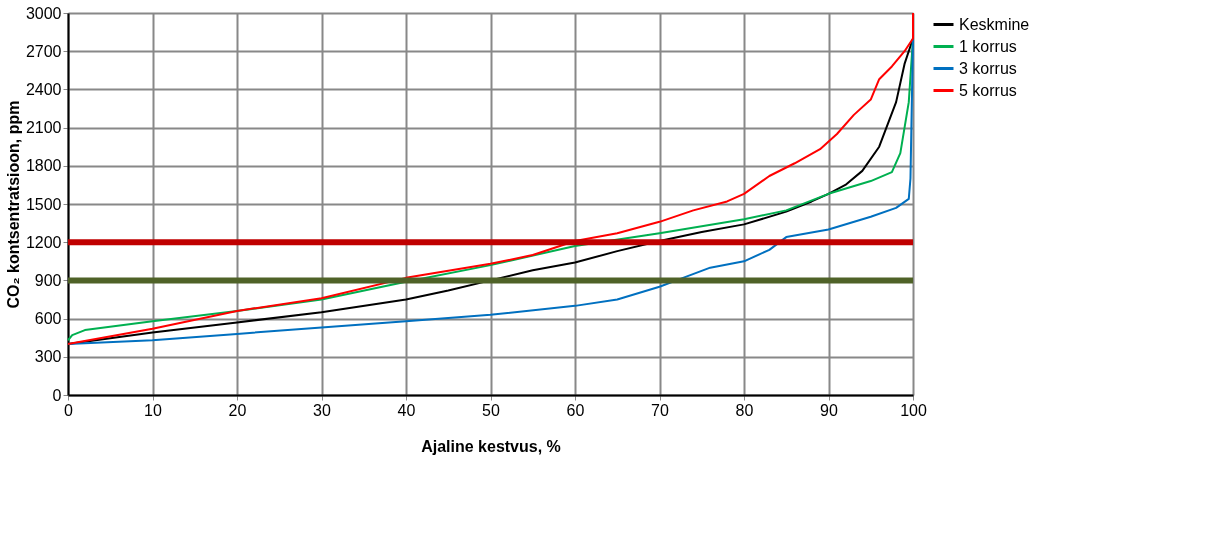 This screenshot has height=536, width=1207. I want to click on x-tick-label: 100, so click(913, 410).